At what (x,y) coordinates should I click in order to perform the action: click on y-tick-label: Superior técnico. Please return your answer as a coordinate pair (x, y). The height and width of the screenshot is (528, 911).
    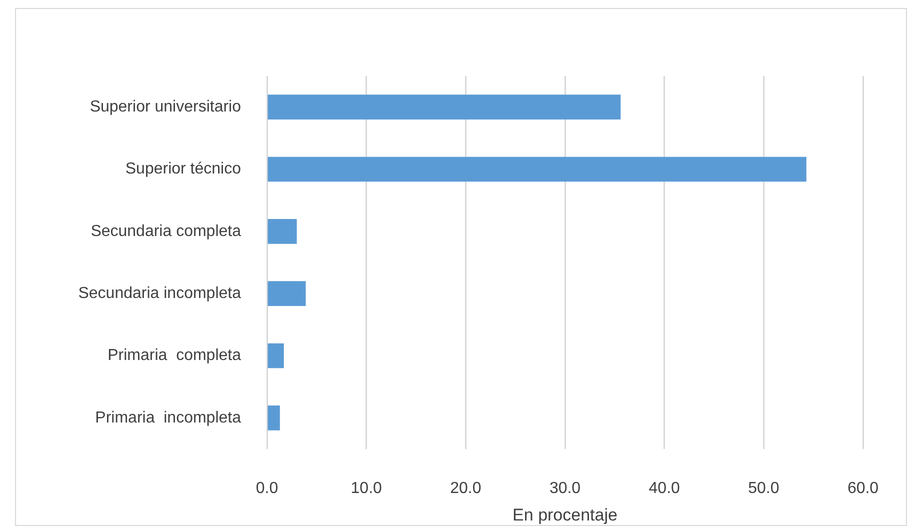
    Looking at the image, I should click on (183, 169).